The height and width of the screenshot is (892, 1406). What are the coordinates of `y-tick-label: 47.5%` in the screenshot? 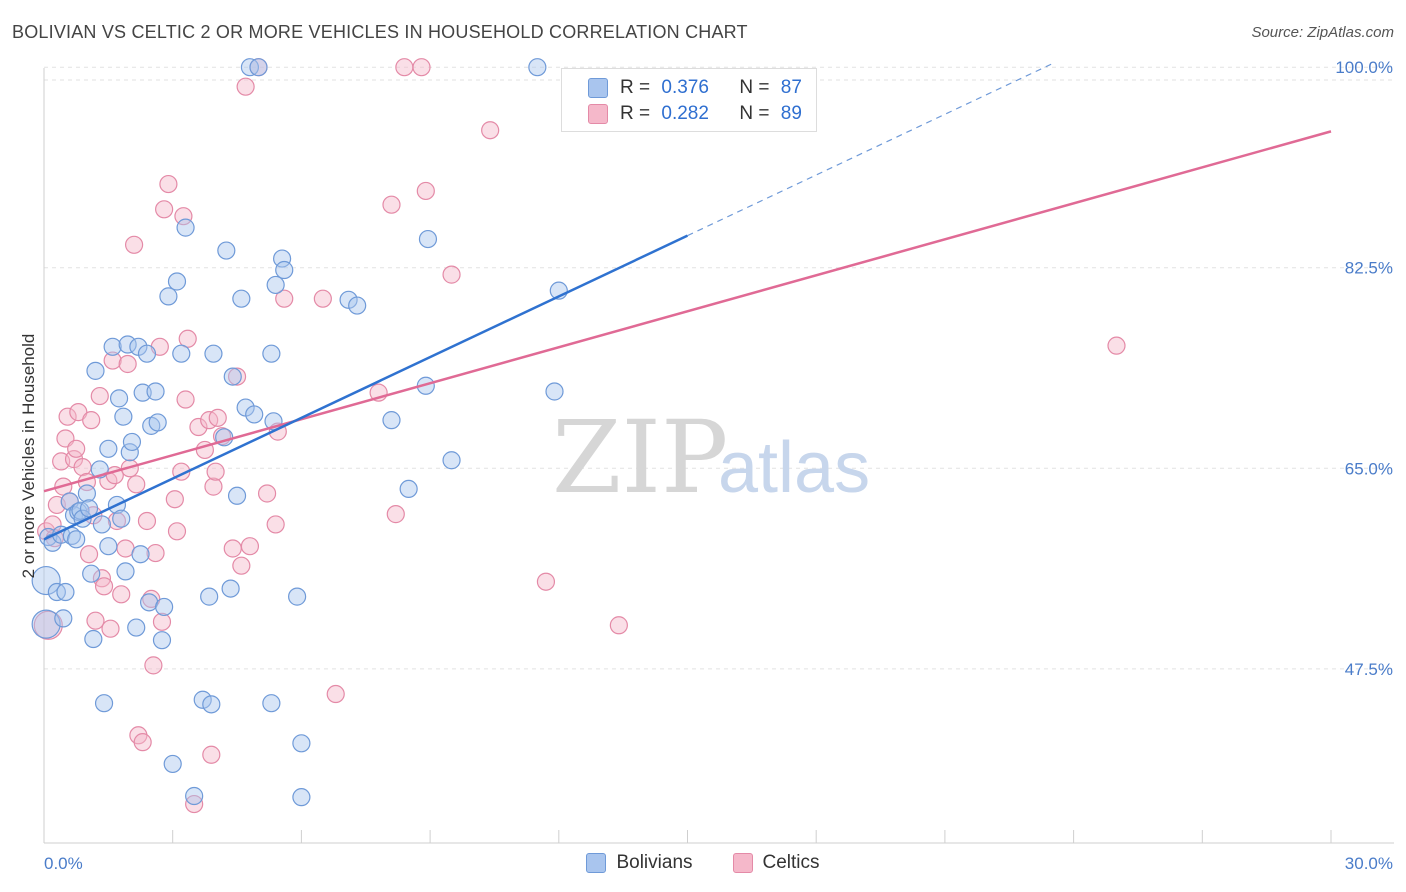 It's located at (1369, 669).